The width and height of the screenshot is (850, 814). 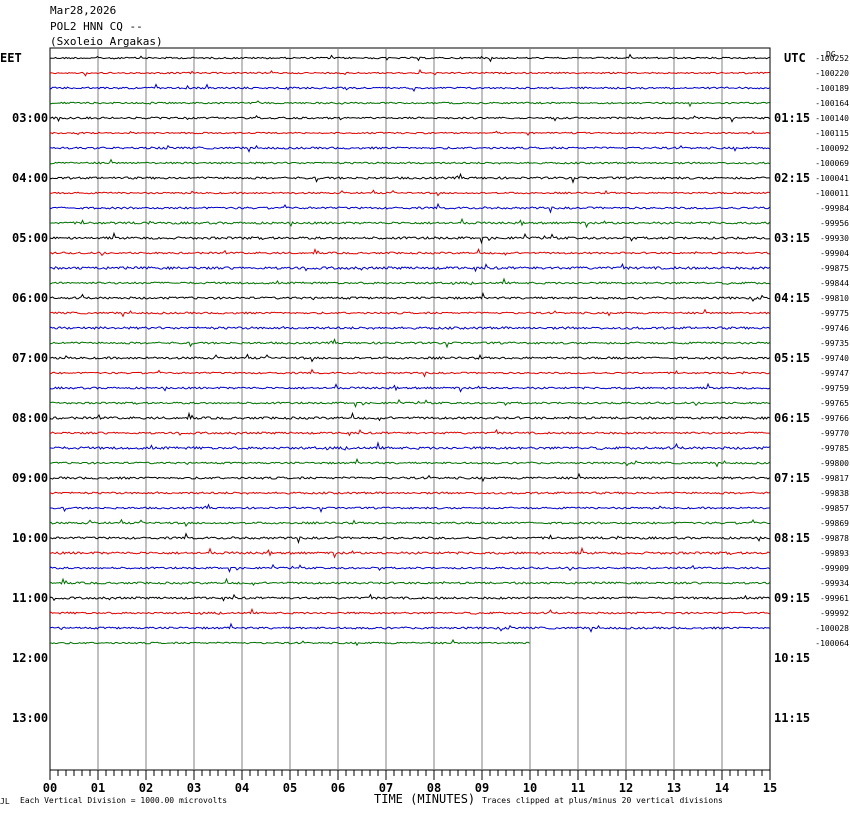 I want to click on right-hour-label: 02:15, so click(x=792, y=178).